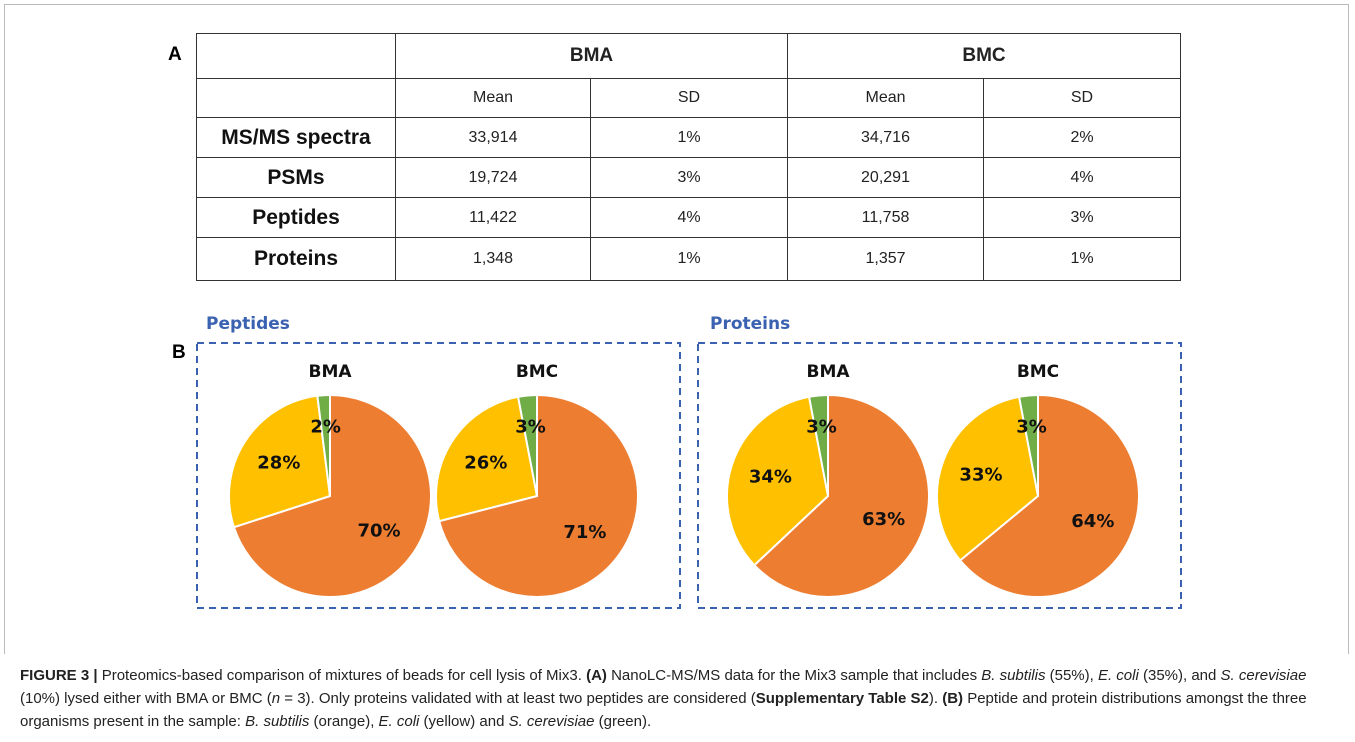 Image resolution: width=1355 pixels, height=742 pixels. What do you see at coordinates (344, 721) in the screenshot?
I see `caption-text: (orange),` at bounding box center [344, 721].